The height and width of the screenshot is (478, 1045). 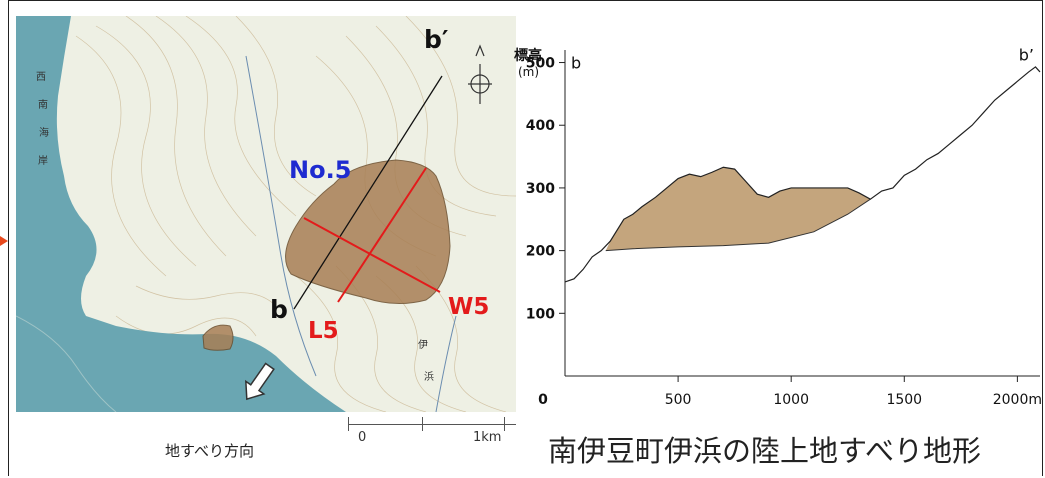 I want to click on section-line-b-b, so click(x=368, y=192).